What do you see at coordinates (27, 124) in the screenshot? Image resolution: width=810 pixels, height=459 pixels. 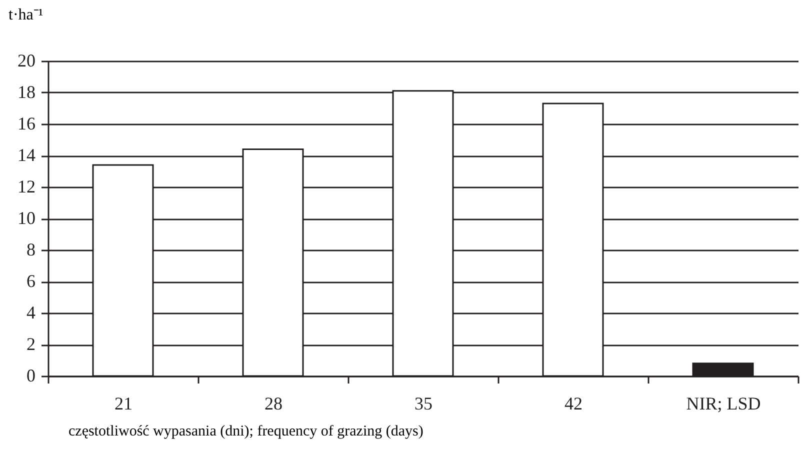 I see `y-tick-label: 16` at bounding box center [27, 124].